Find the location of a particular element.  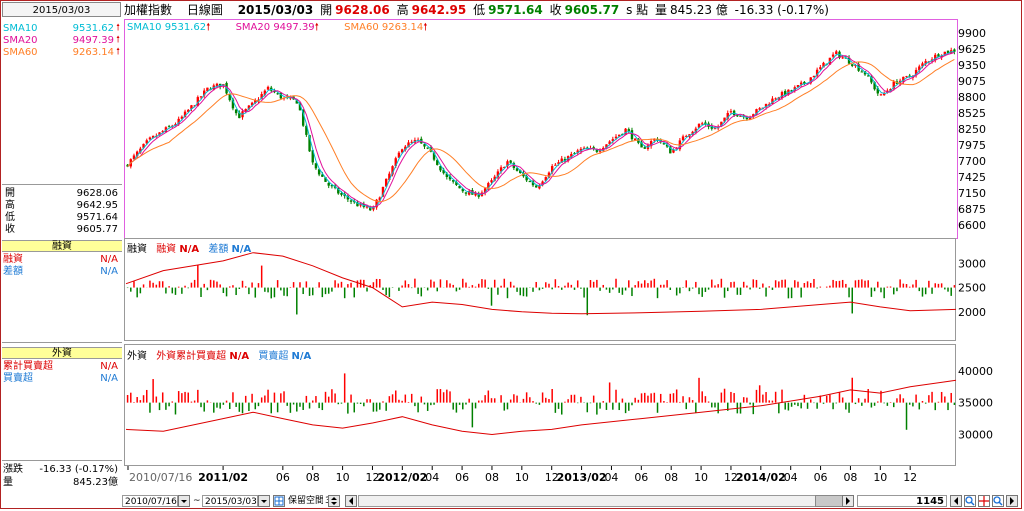

foreign-legend: 外資 外資累計買賣超 N/A 買賣超 N/A is located at coordinates (219, 354).